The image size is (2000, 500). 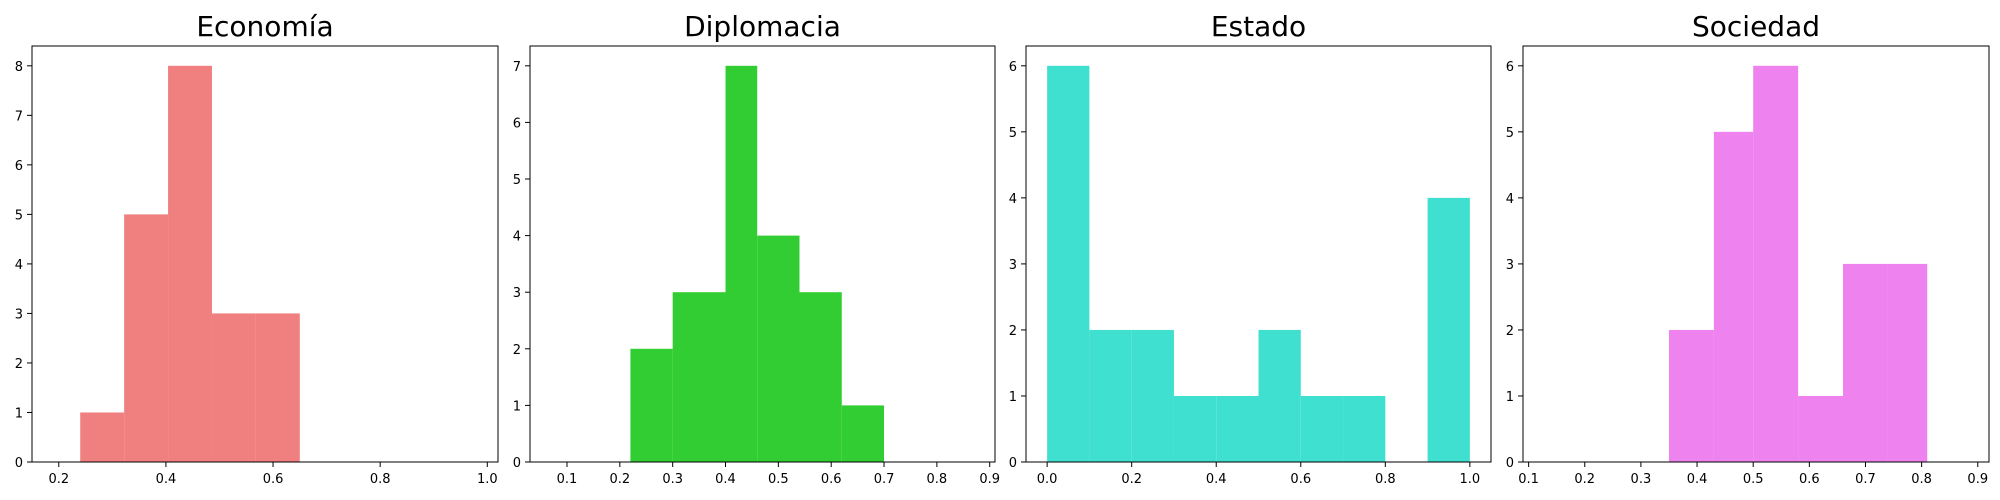 What do you see at coordinates (1258, 26) in the screenshot?
I see `panel-title: Estado` at bounding box center [1258, 26].